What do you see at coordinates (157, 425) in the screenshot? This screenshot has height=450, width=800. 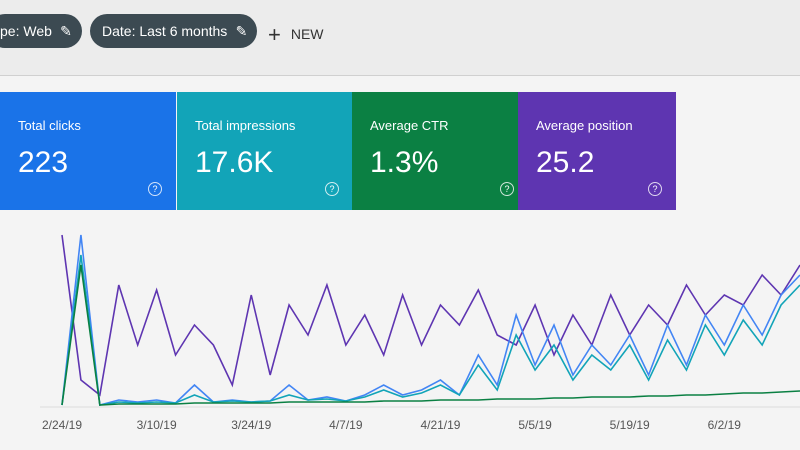 I see `x-tick-label: 3/10/19` at bounding box center [157, 425].